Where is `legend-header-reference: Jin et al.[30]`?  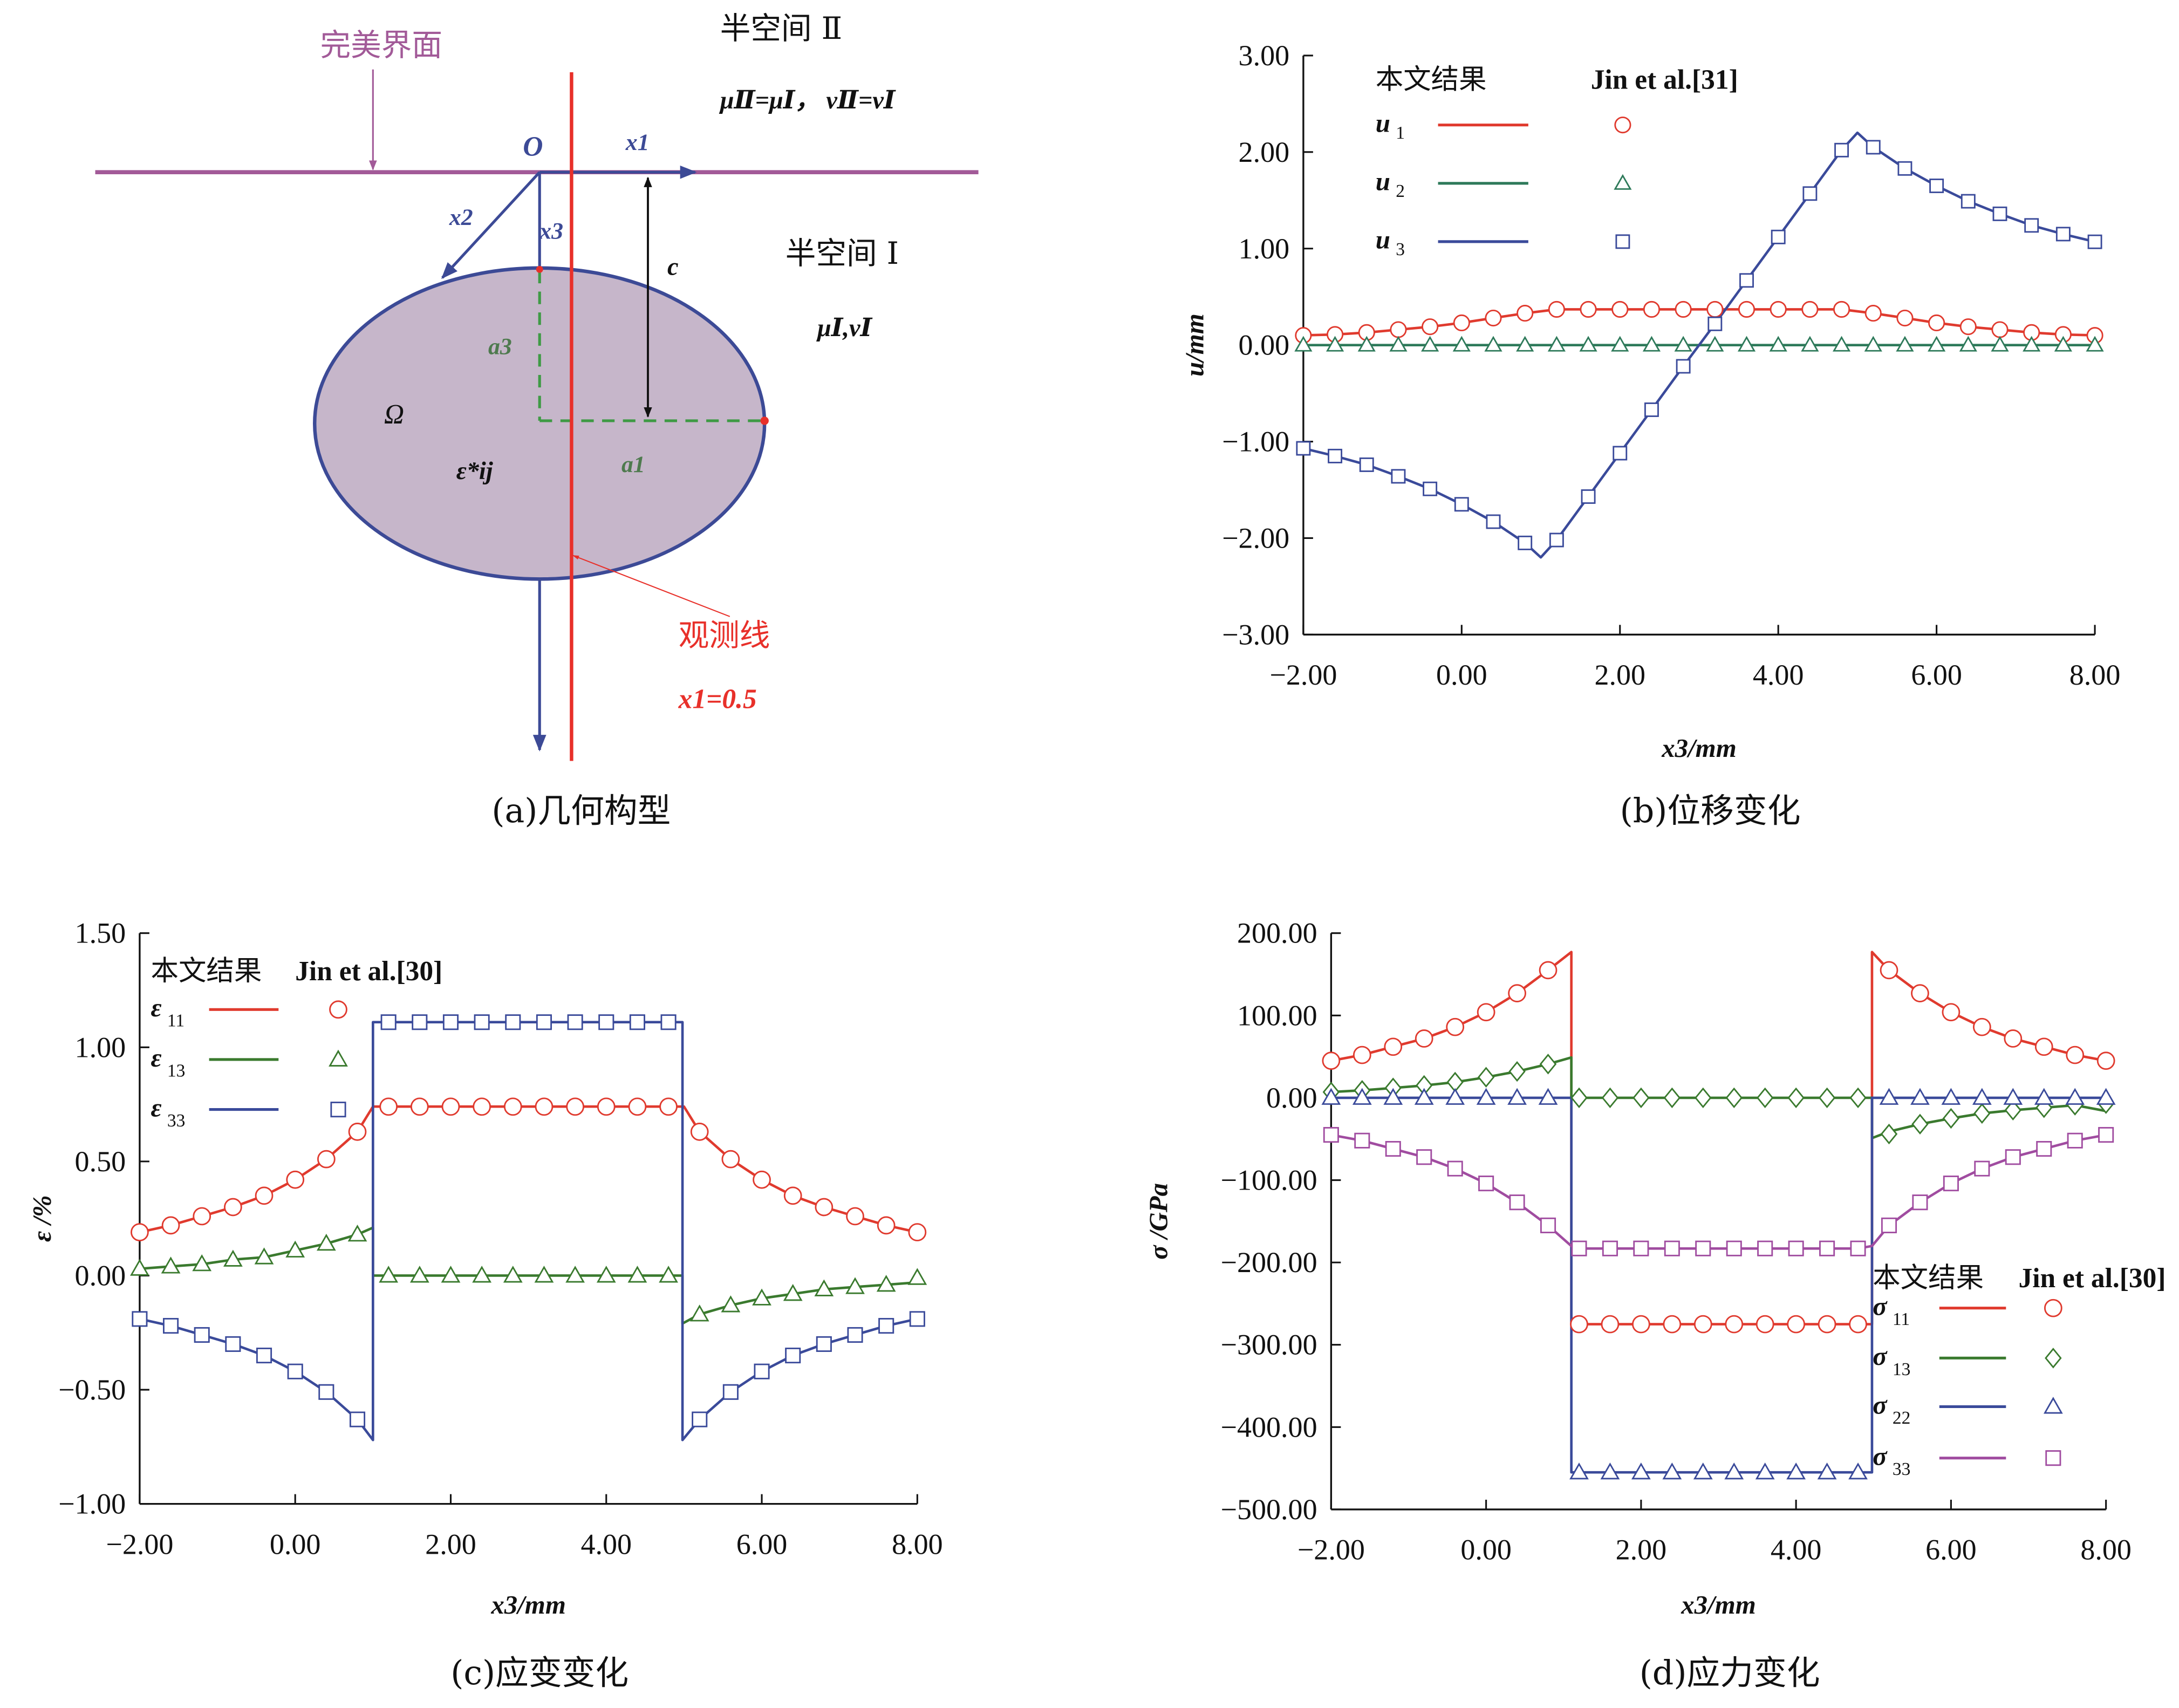
legend-header-reference: Jin et al.[30] is located at coordinates (2092, 1278).